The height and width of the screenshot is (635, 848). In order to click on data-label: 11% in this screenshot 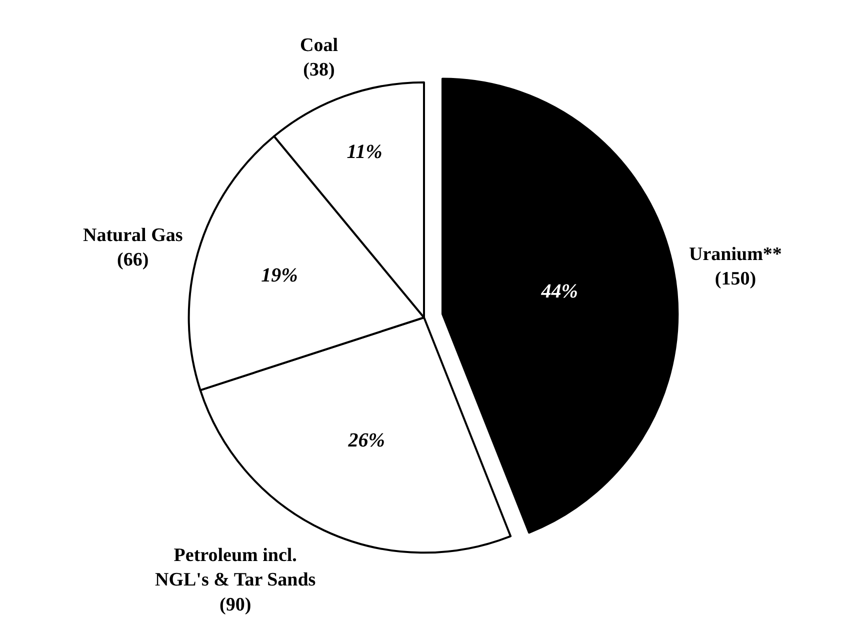, I will do `click(364, 152)`.